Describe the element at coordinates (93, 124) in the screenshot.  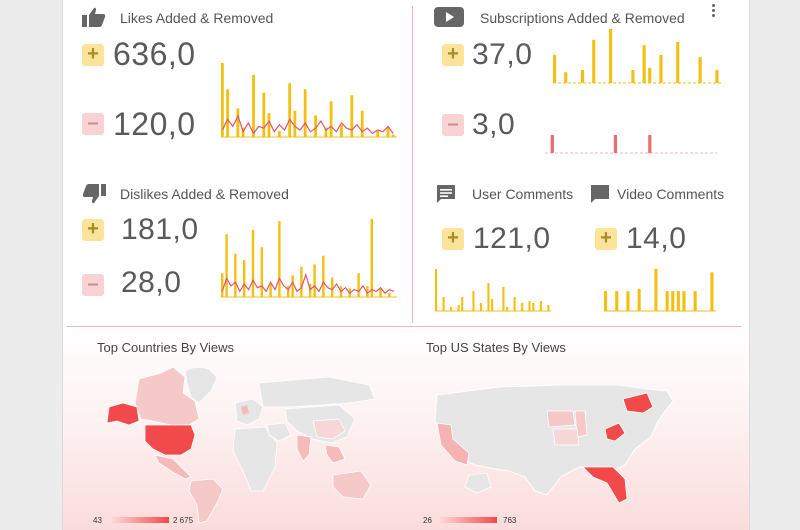
I see `likes-removed-icon: –` at that location.